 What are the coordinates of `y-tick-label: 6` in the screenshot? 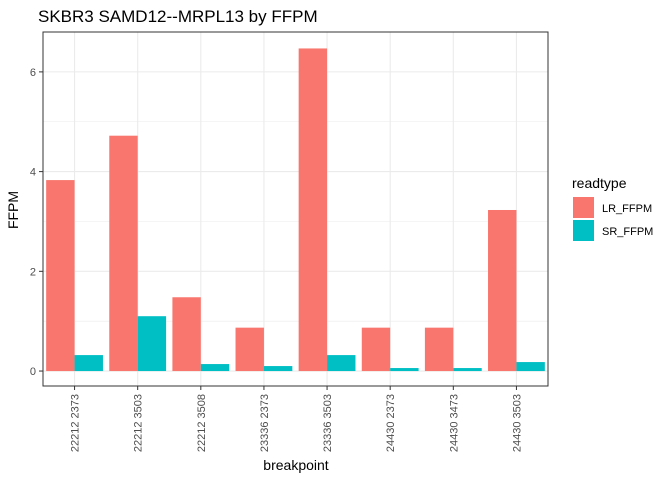 It's located at (33, 73).